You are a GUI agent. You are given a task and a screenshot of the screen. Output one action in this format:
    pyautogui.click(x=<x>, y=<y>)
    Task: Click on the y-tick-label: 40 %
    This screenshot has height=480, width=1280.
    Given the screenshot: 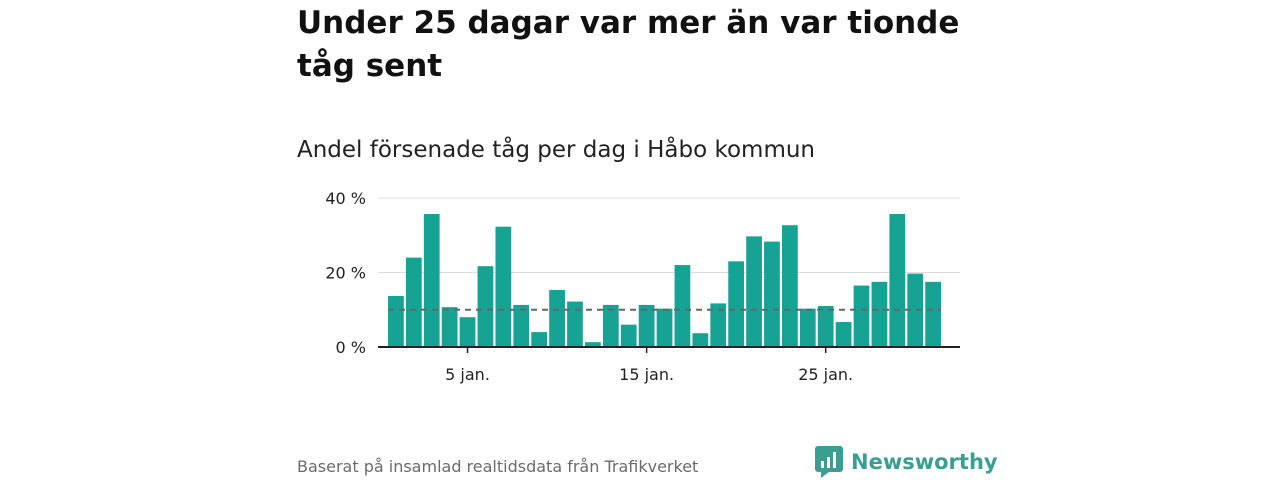 What is the action you would take?
    pyautogui.click(x=345, y=198)
    